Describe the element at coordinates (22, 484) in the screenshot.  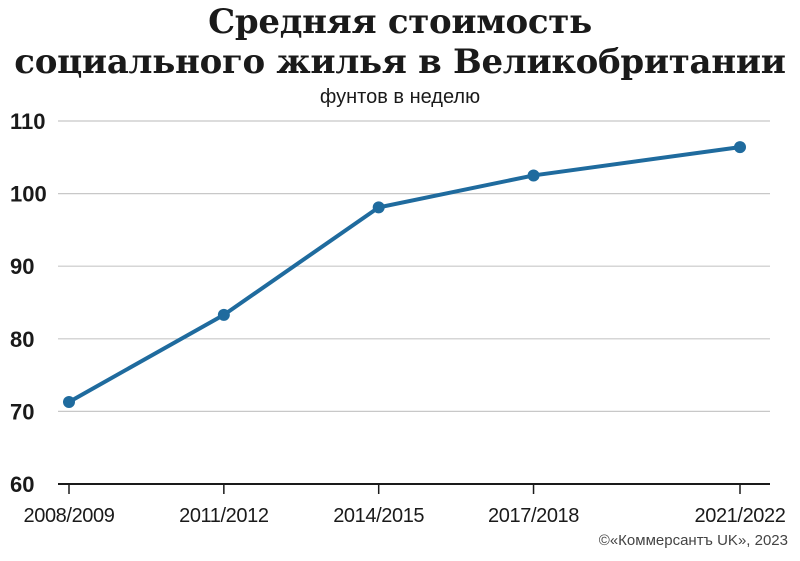
I see `y-tick-label-60: 60` at that location.